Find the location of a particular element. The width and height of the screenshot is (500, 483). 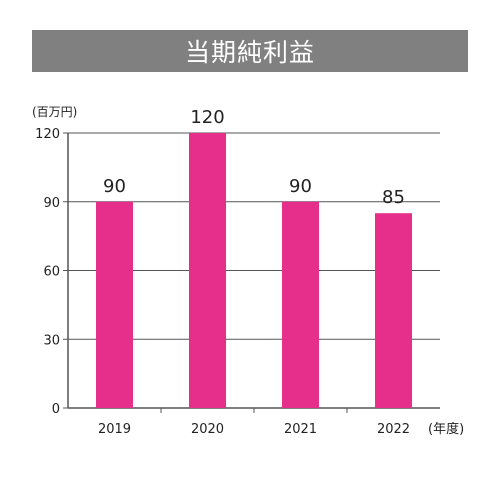

y-tick-label: 120 is located at coordinates (47, 134).